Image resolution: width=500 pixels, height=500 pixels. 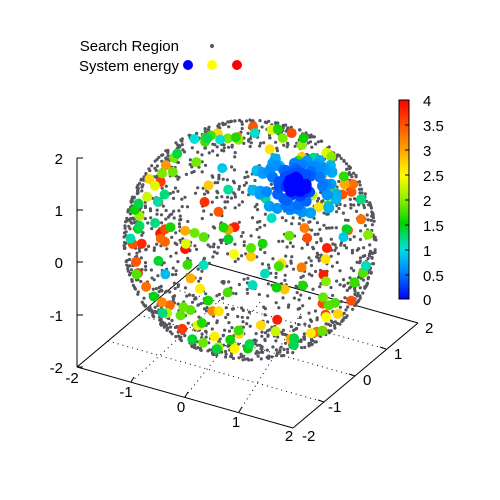 What do you see at coordinates (71, 378) in the screenshot?
I see `x-tick-label: -2` at bounding box center [71, 378].